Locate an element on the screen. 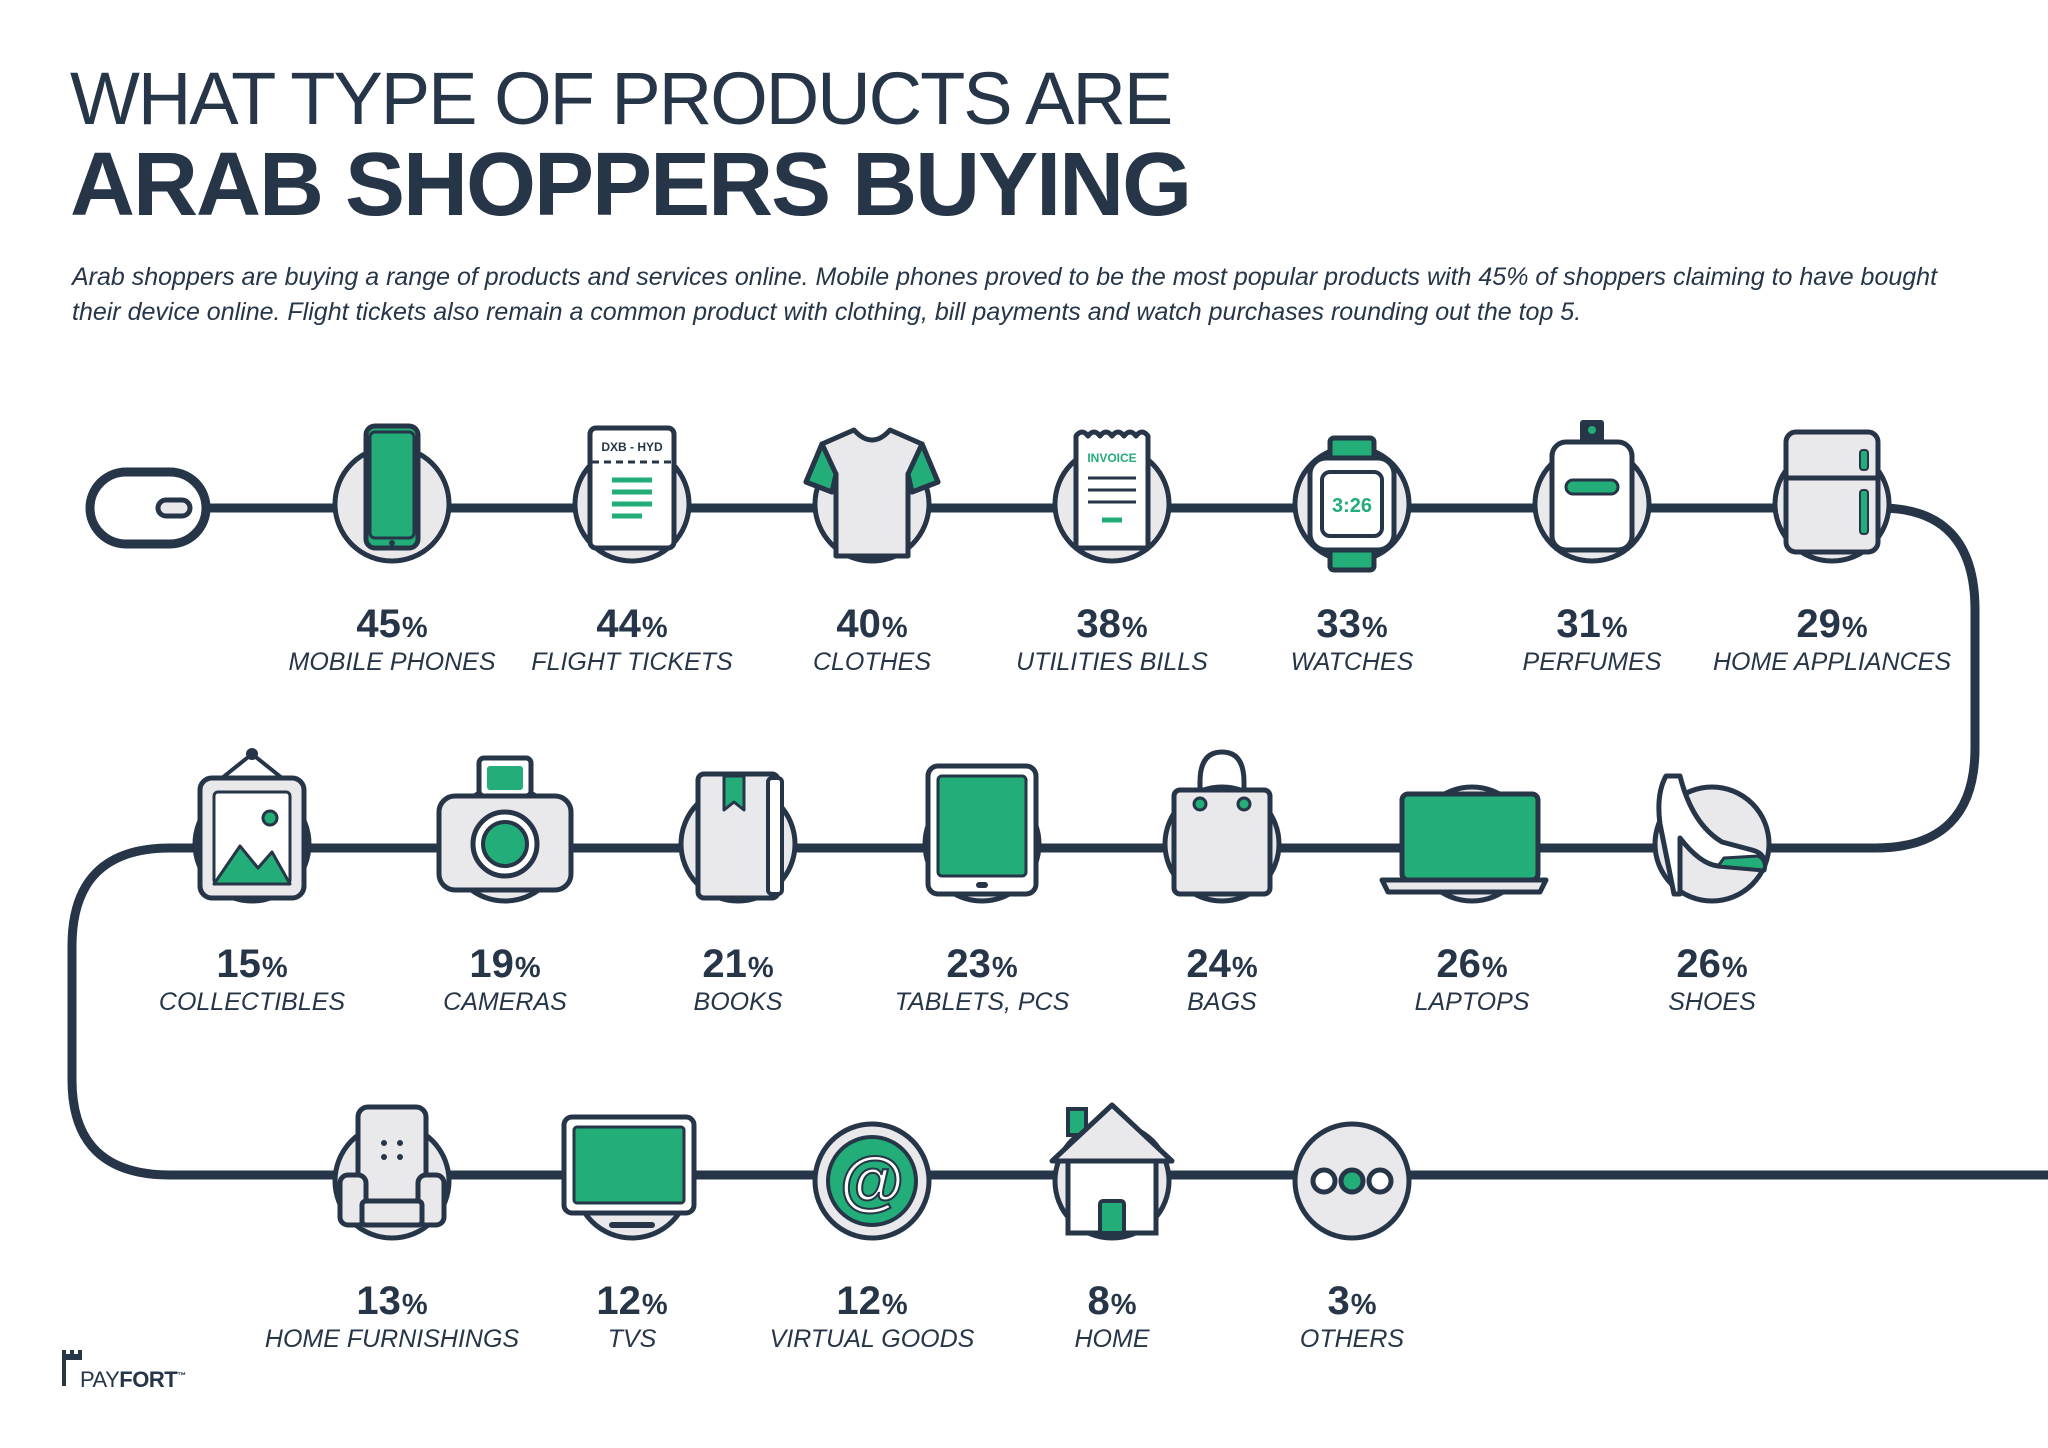 Image resolution: width=2048 pixels, height=1448 pixels. camera-icon is located at coordinates (505, 829).